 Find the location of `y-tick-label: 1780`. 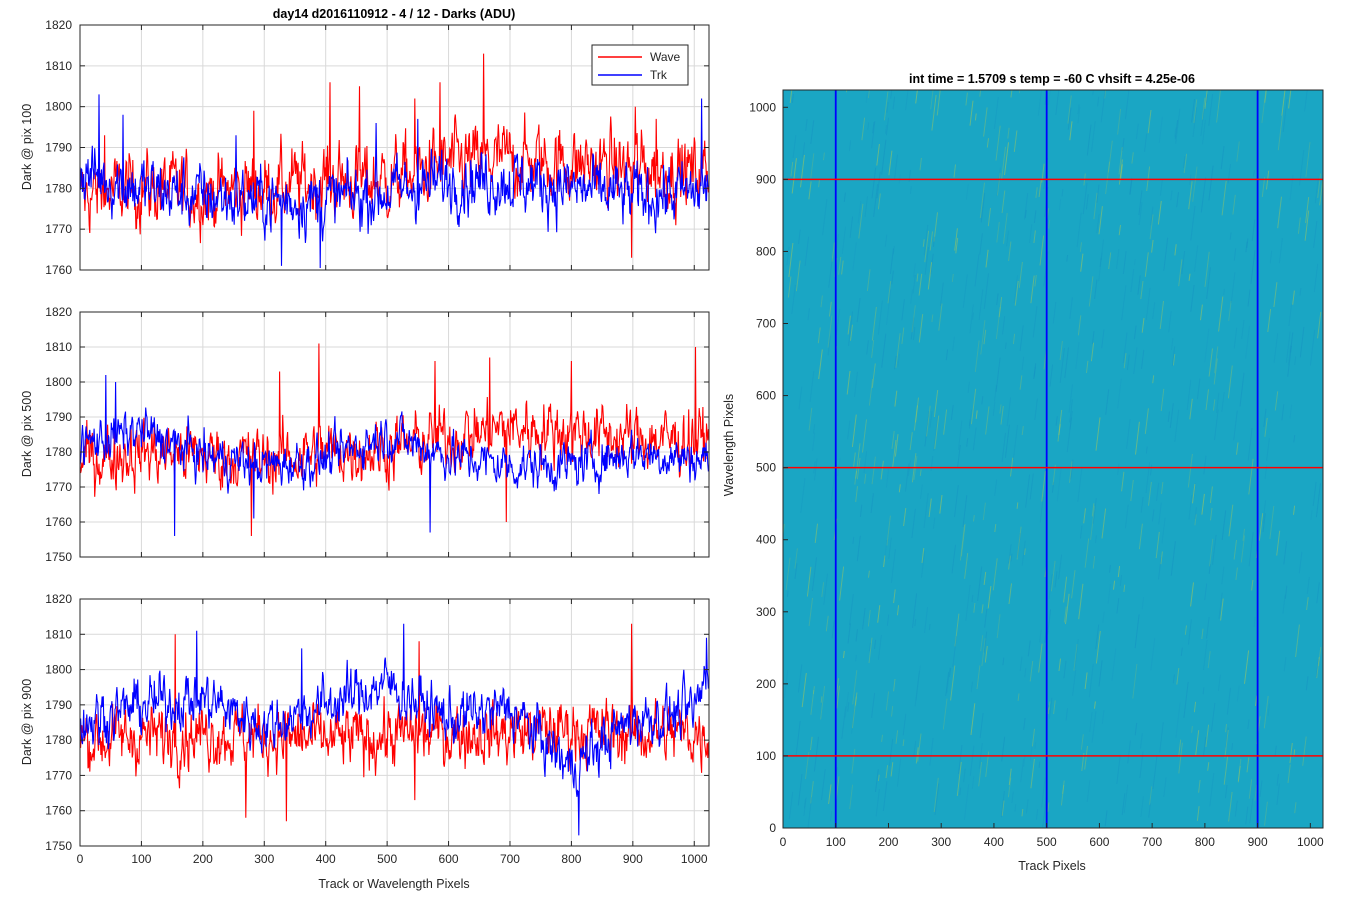

y-tick-label: 1780 is located at coordinates (58, 452).